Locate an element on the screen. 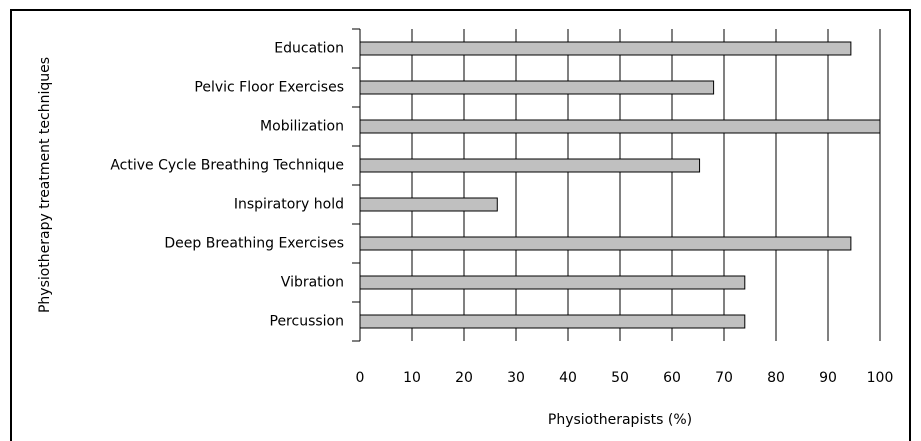  x-tick-label: 70 is located at coordinates (724, 378).